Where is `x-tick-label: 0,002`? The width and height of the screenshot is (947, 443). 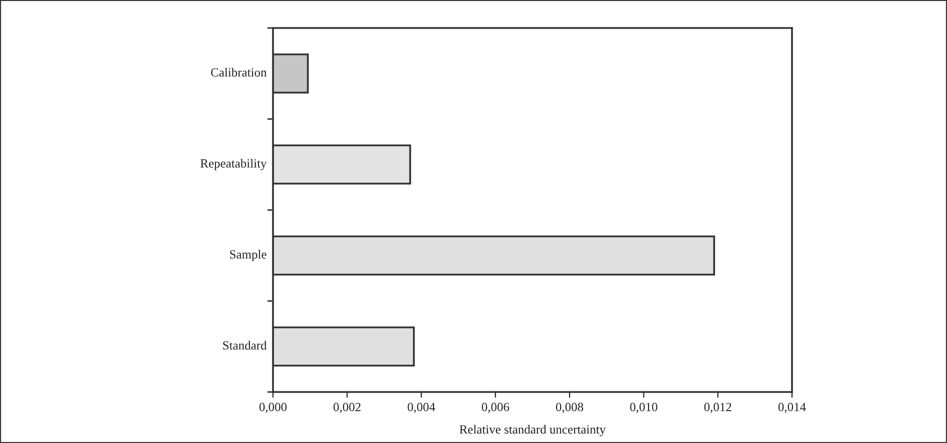
x-tick-label: 0,002 is located at coordinates (347, 408).